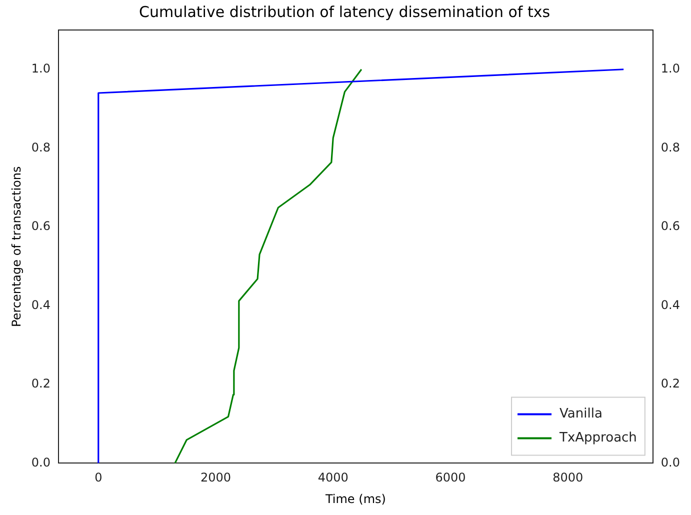  I want to click on y-tick-label: 0.2, so click(40, 383).